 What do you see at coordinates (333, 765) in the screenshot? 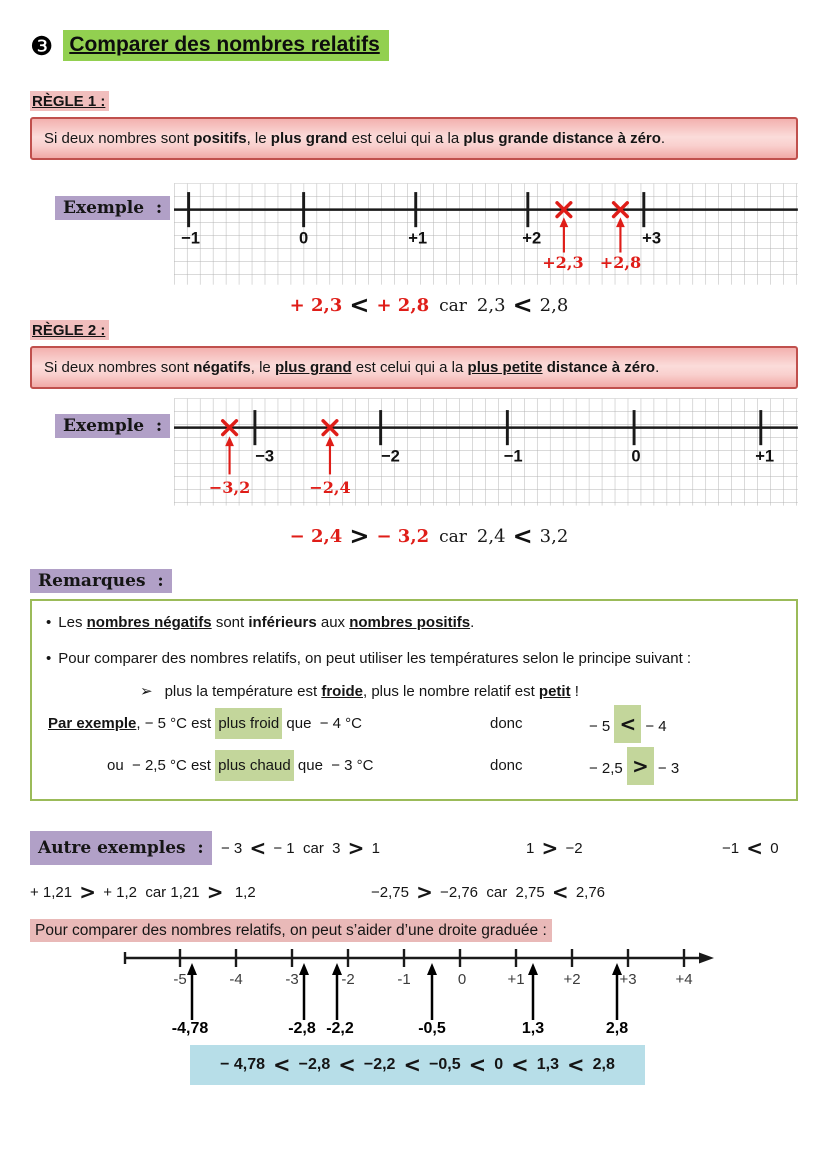
I see `temp-text-seg: que − 3 °C` at bounding box center [333, 765].